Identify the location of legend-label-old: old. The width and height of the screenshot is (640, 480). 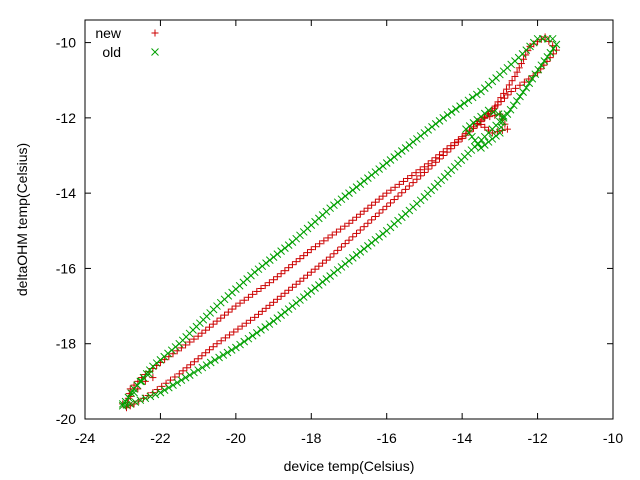
(111, 52).